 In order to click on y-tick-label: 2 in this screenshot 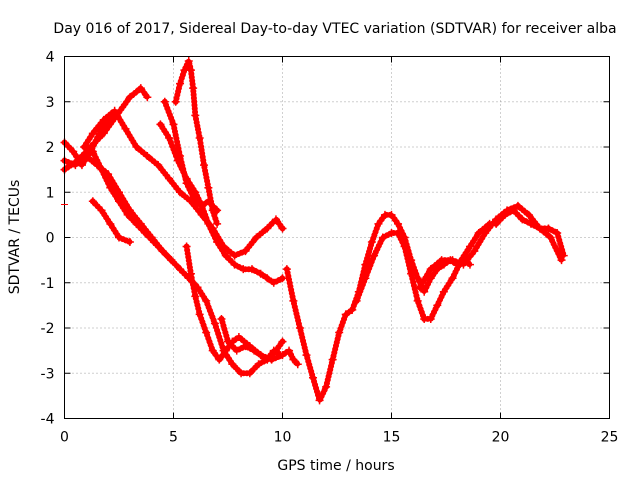, I will do `click(50, 148)`.